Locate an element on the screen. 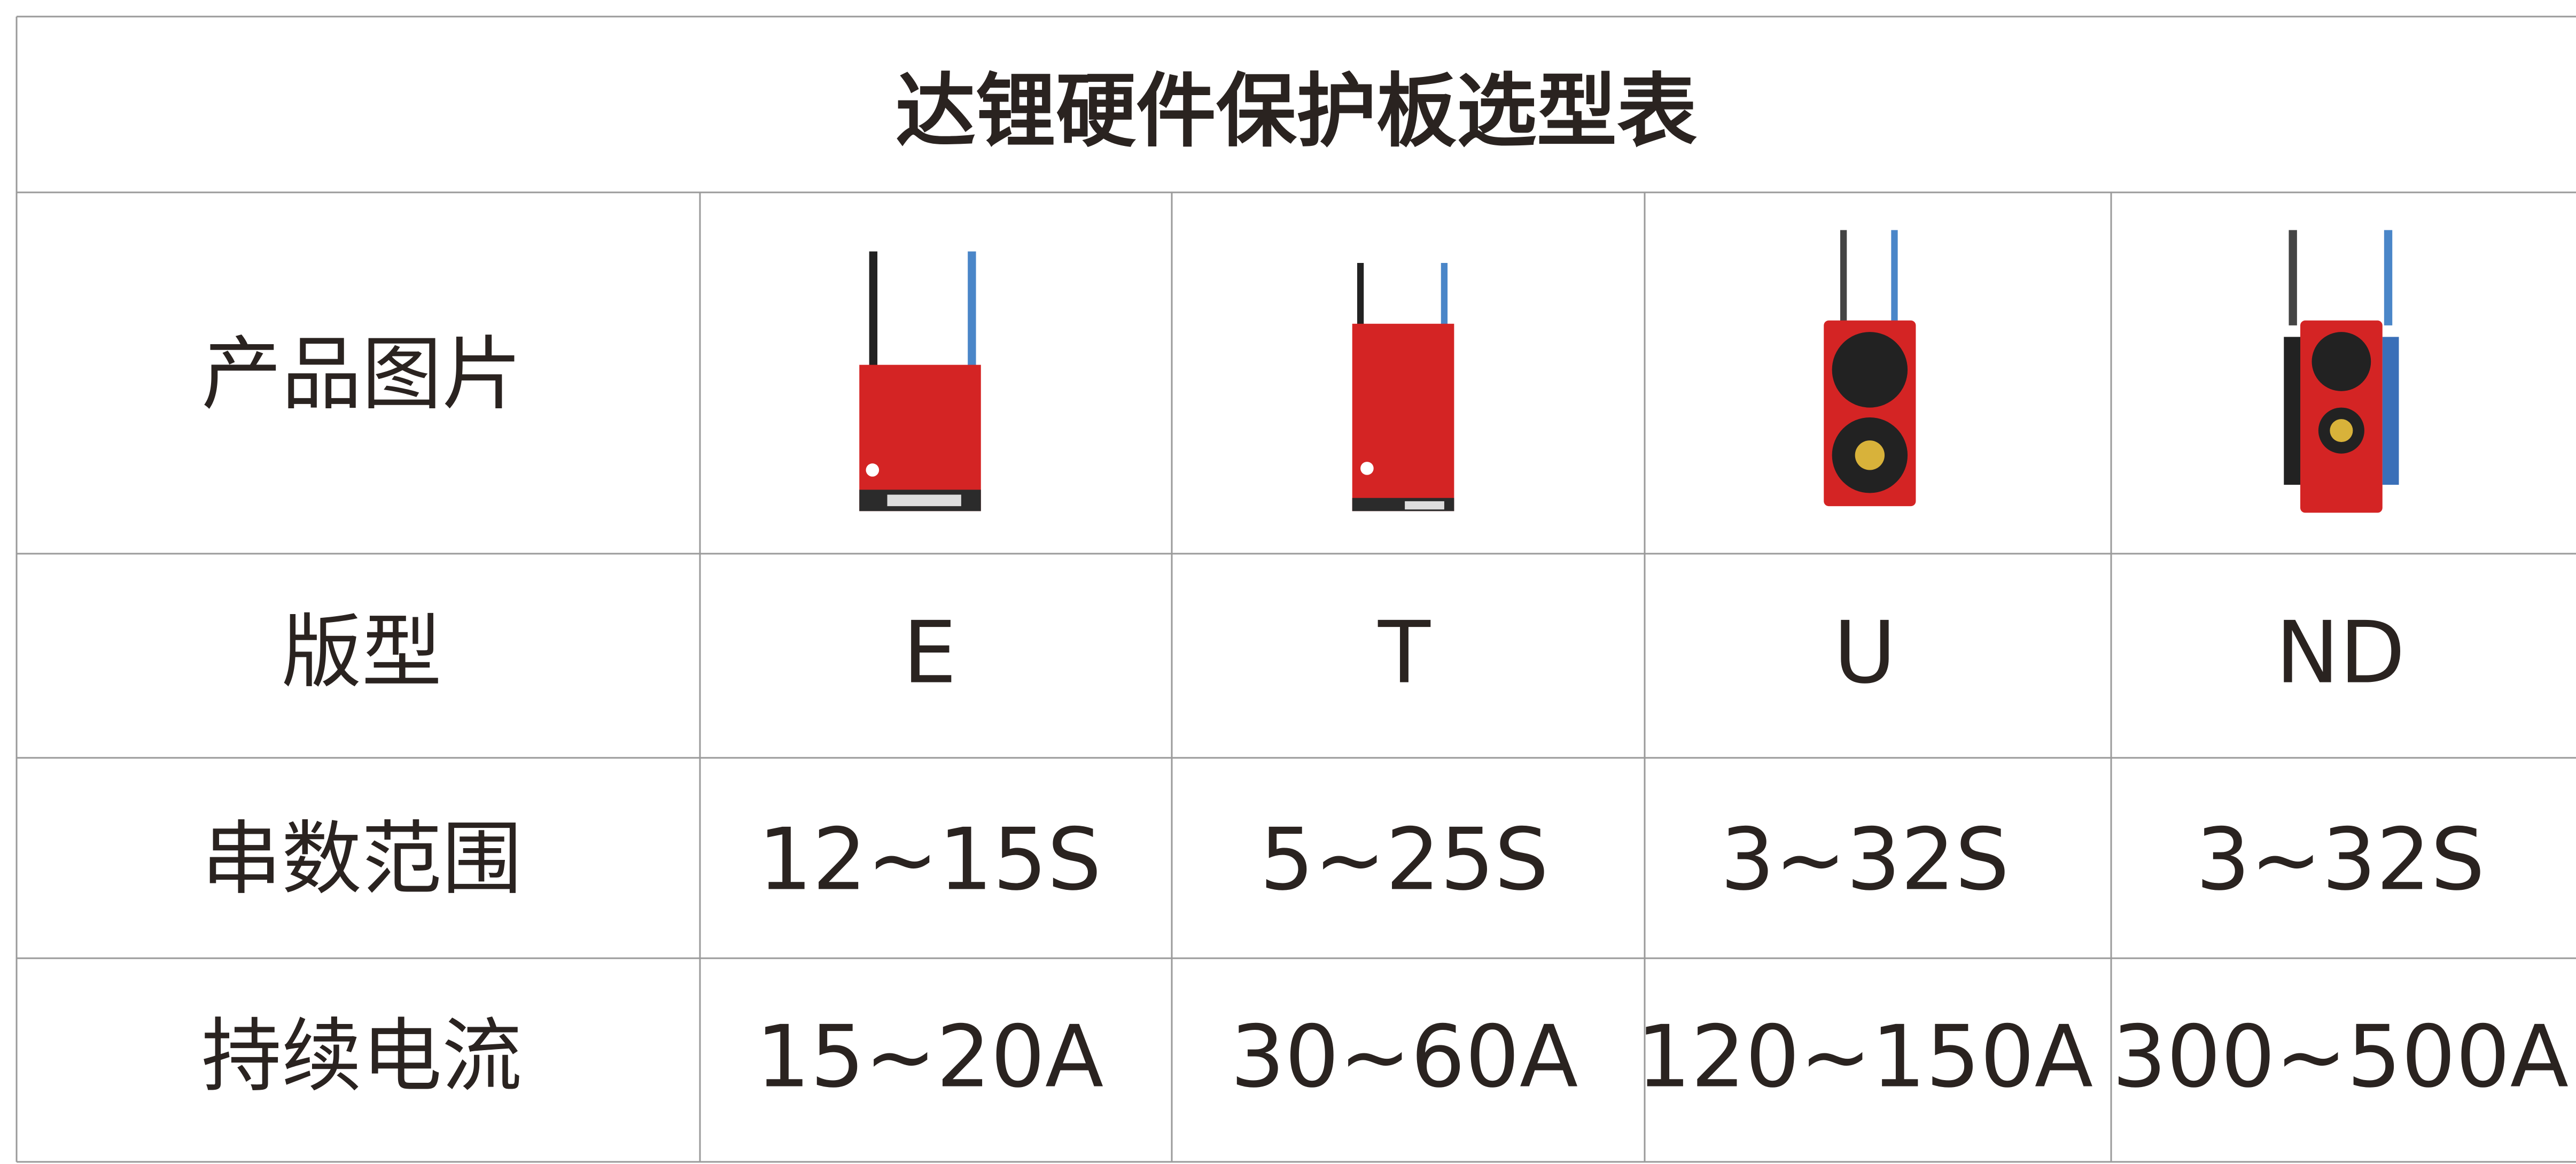  cell-value: 30~60A is located at coordinates (1404, 1057).